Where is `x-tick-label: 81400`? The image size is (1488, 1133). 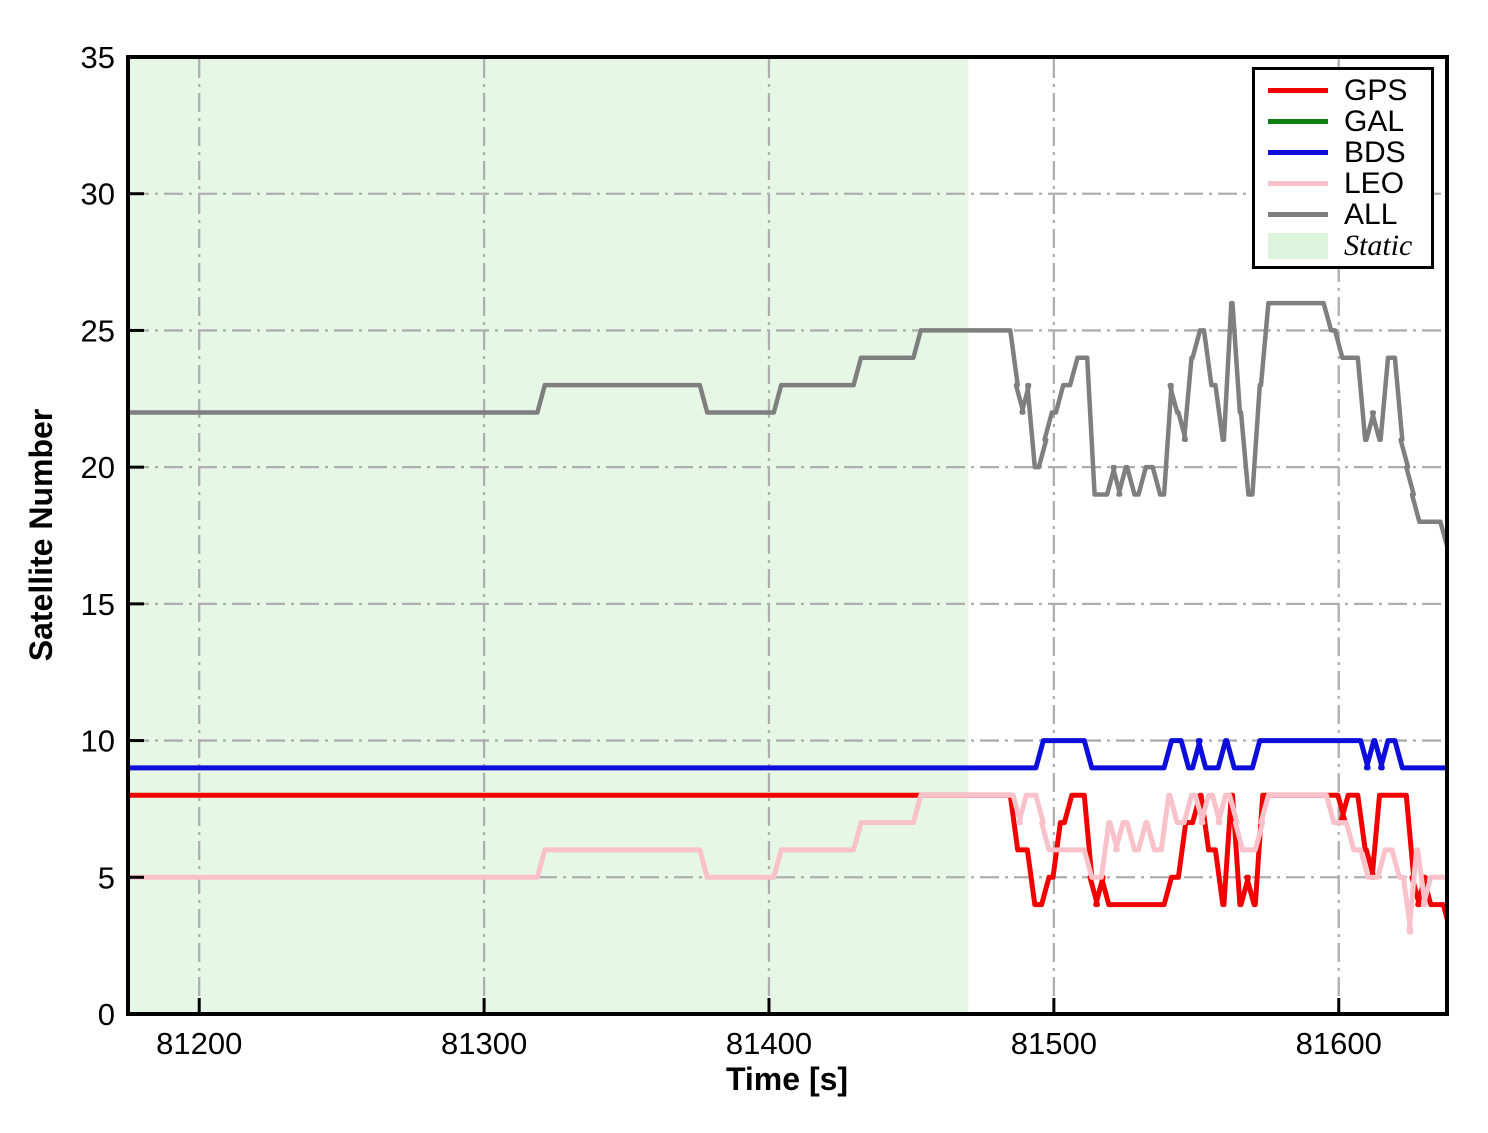
x-tick-label: 81400 is located at coordinates (769, 1043).